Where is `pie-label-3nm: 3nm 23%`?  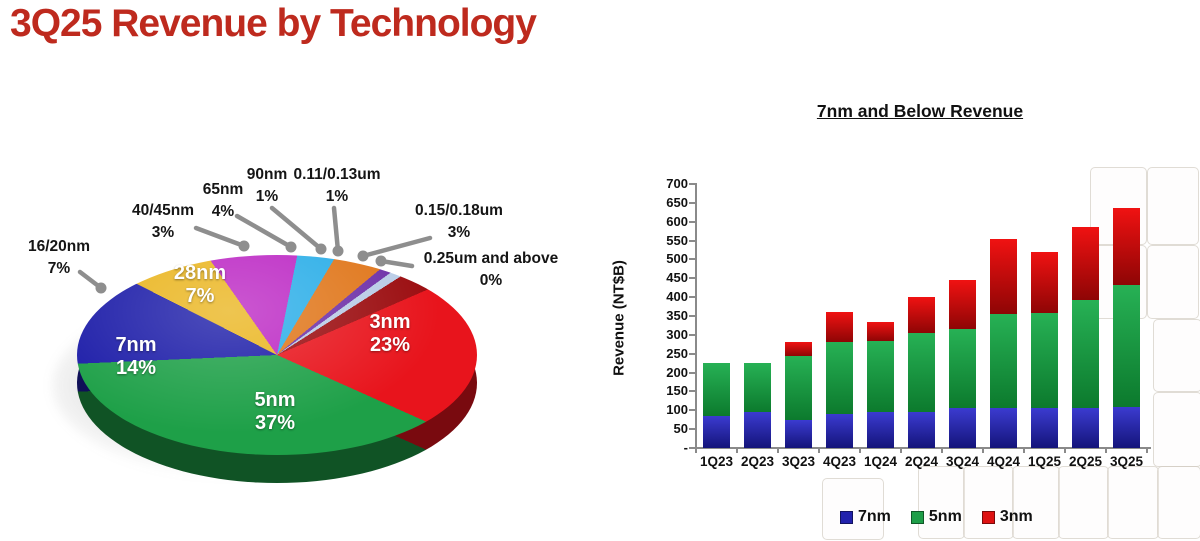
pie-label-3nm: 3nm 23% is located at coordinates (390, 333).